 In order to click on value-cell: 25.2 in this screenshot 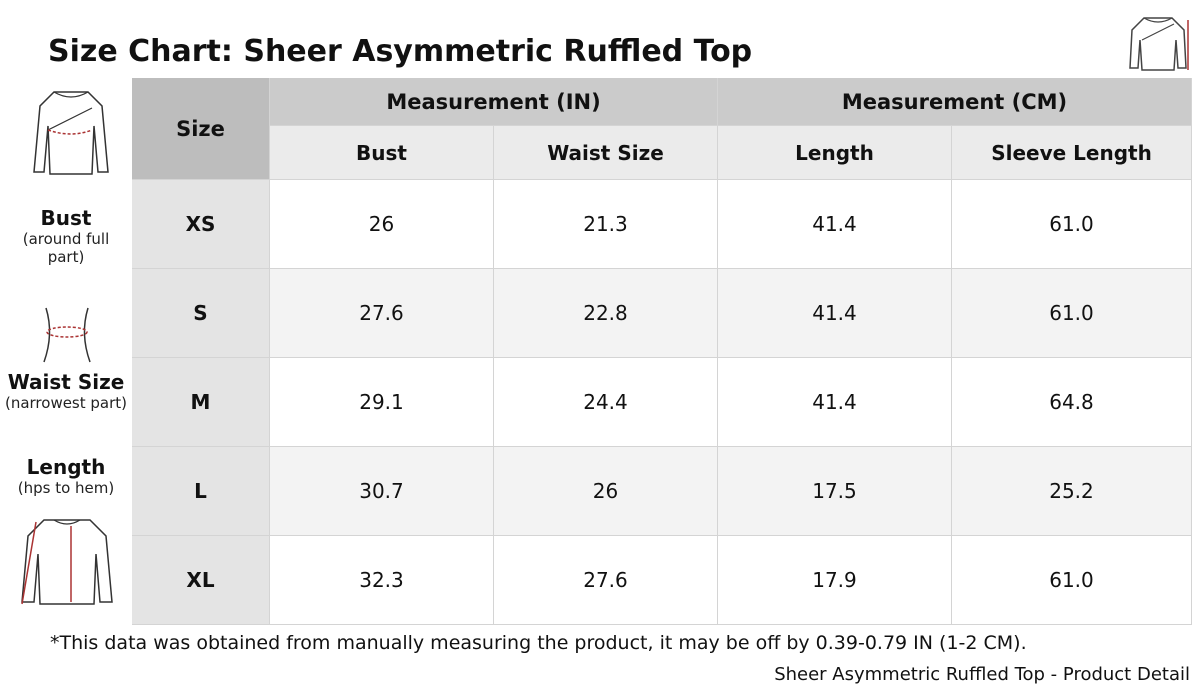, I will do `click(1072, 491)`.